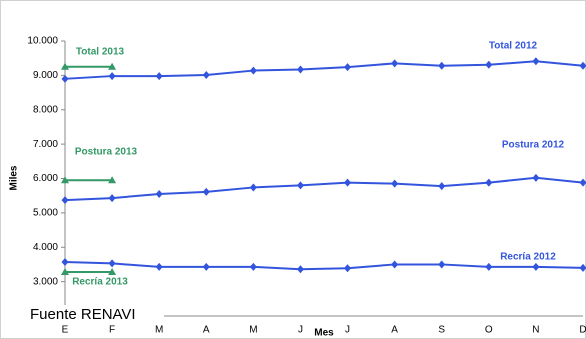 This screenshot has height=339, width=586. What do you see at coordinates (65, 330) in the screenshot?
I see `x-tick-label: E` at bounding box center [65, 330].